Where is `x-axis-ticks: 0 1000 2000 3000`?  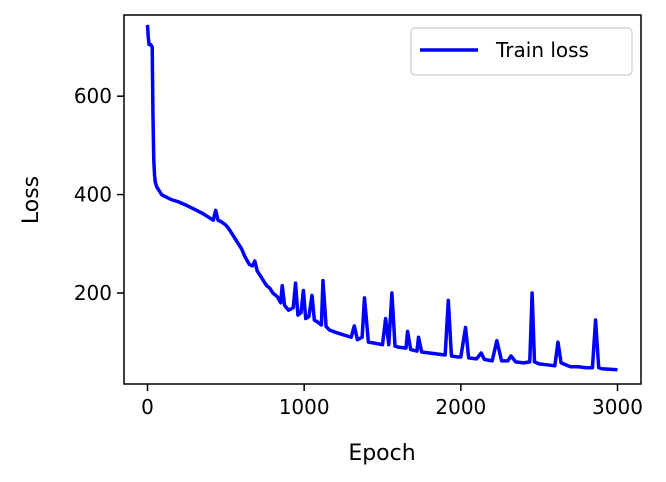
x-axis-ticks: 0 1000 2000 3000 is located at coordinates (392, 401).